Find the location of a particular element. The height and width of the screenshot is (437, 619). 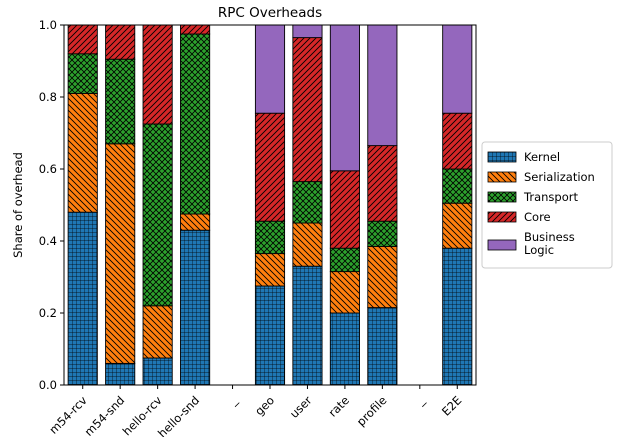

legend-label: Serialization is located at coordinates (559, 177).